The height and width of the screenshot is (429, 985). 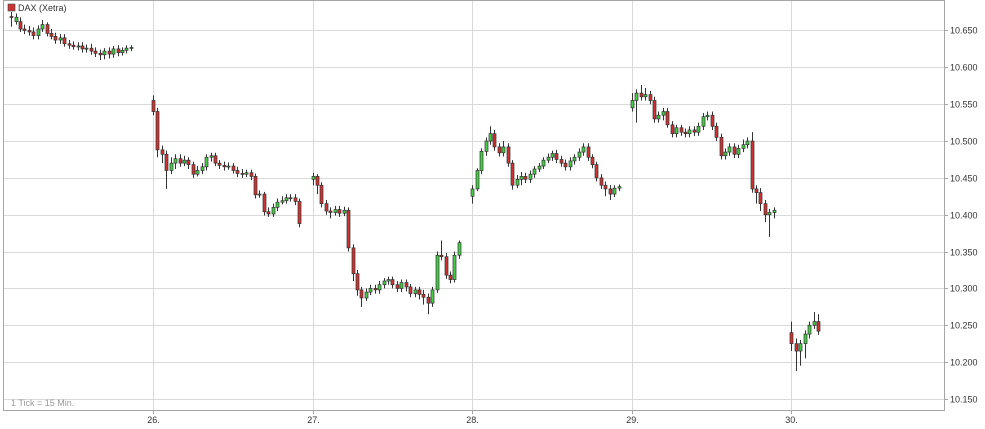 What do you see at coordinates (472, 420) in the screenshot?
I see `x-tick-label: 28.` at bounding box center [472, 420].